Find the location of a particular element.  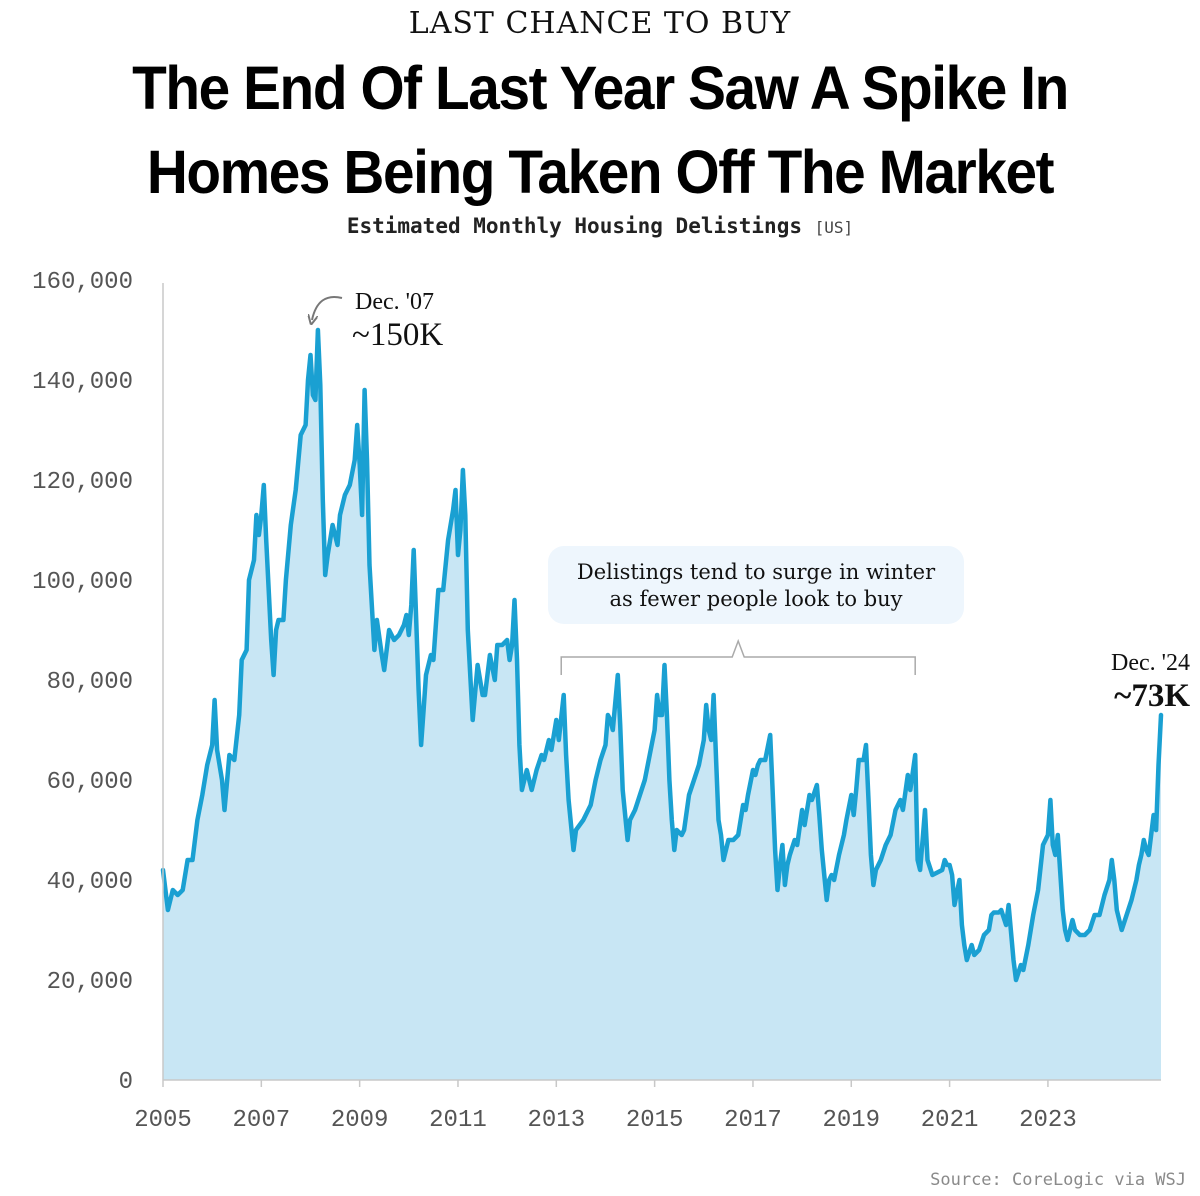

x-tick-label: 2019 is located at coordinates (851, 1120).